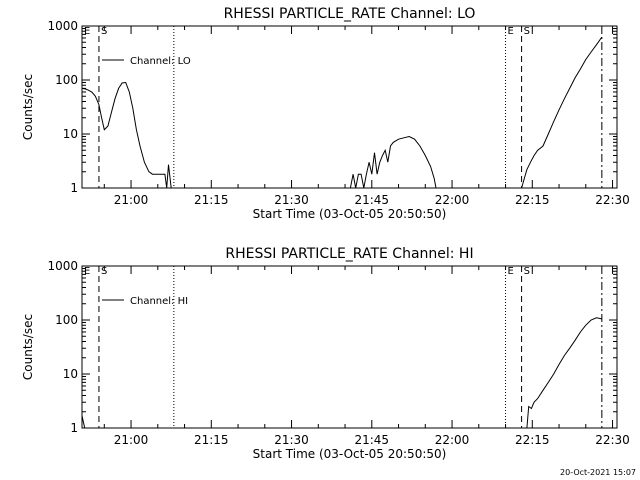 This screenshot has width=640, height=480. I want to click on footer-timestamp: 20-Oct-2021 15:07, so click(598, 472).